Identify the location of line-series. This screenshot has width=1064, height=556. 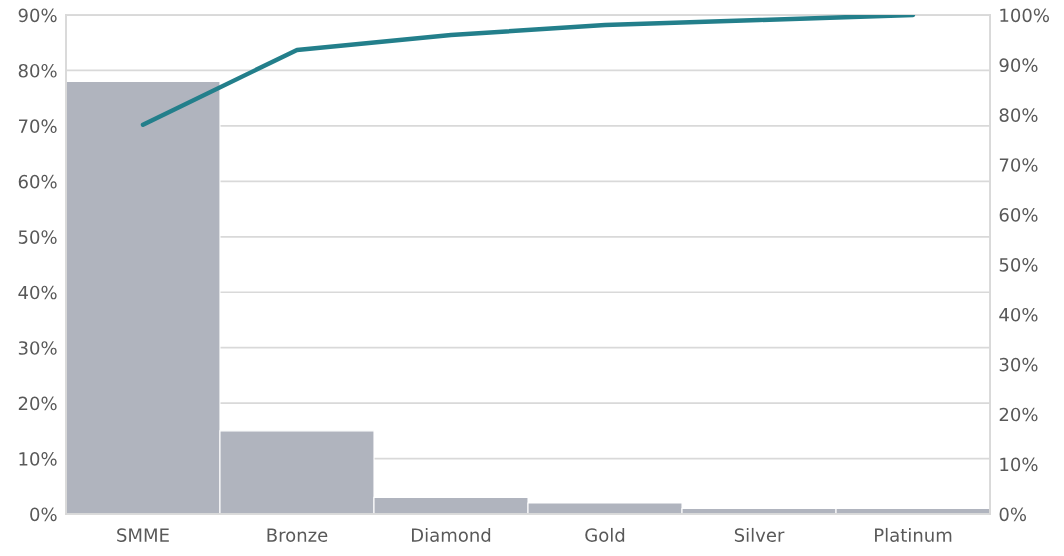
(528, 71).